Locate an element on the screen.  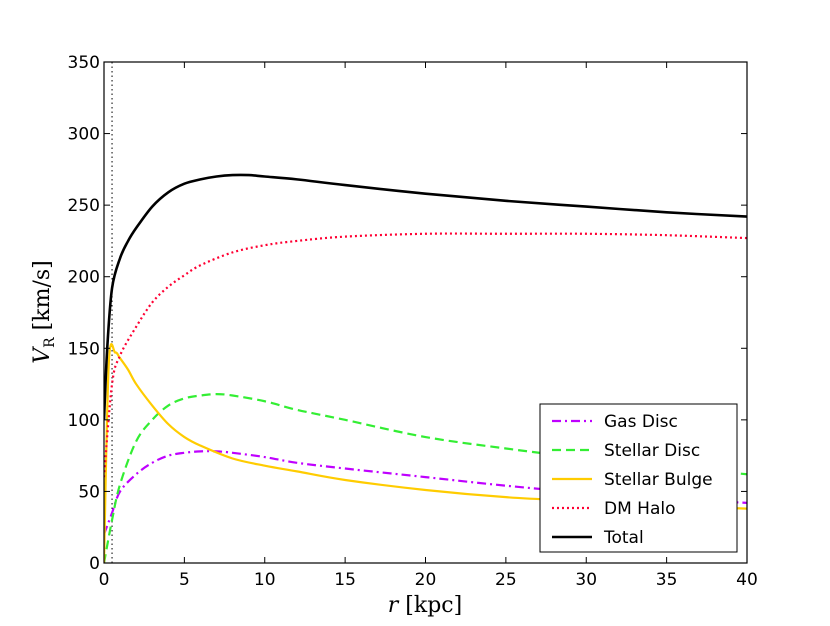
legend-label-total: Total is located at coordinates (623, 538).